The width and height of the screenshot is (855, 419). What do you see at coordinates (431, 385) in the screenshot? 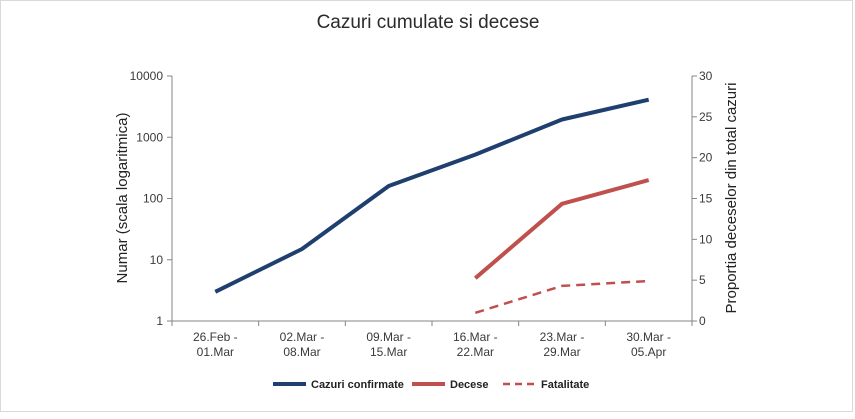
I see `legend: Cazuri confirmate Decese Fatalitate` at bounding box center [431, 385].